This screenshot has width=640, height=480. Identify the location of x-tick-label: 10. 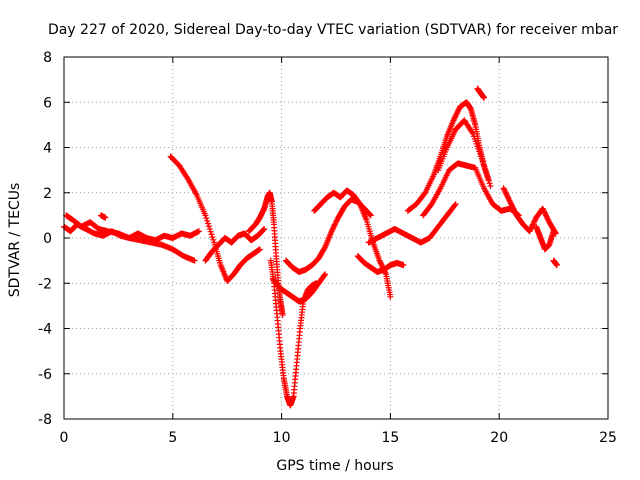
(282, 438).